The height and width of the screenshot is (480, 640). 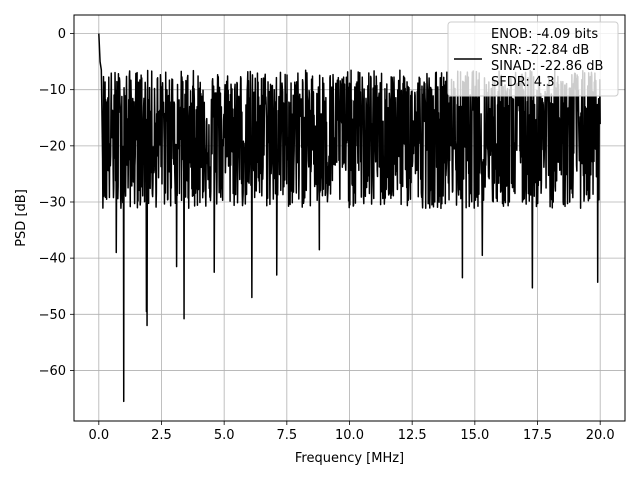 I want to click on y-tick-label: 0, so click(x=62, y=34).